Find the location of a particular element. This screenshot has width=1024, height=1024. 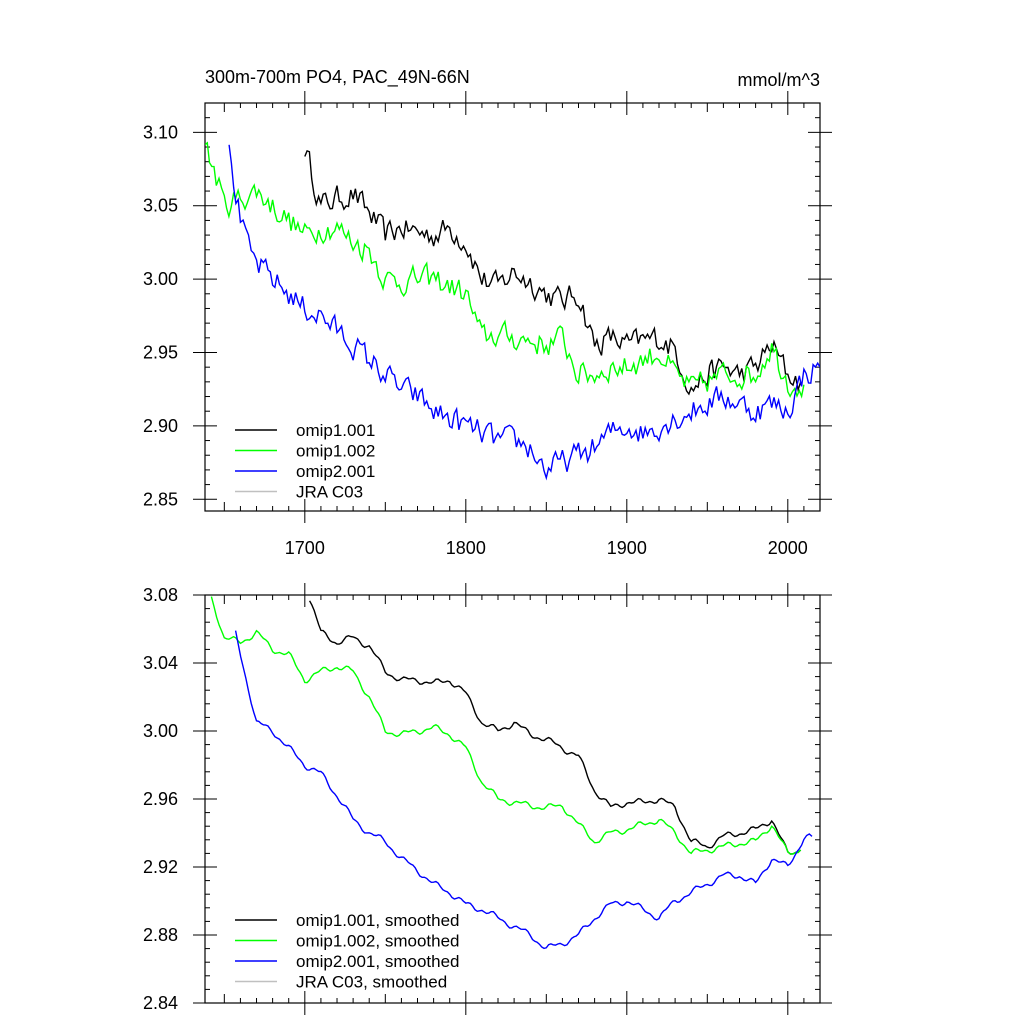

y-tick-label: 3.05 is located at coordinates (160, 206).